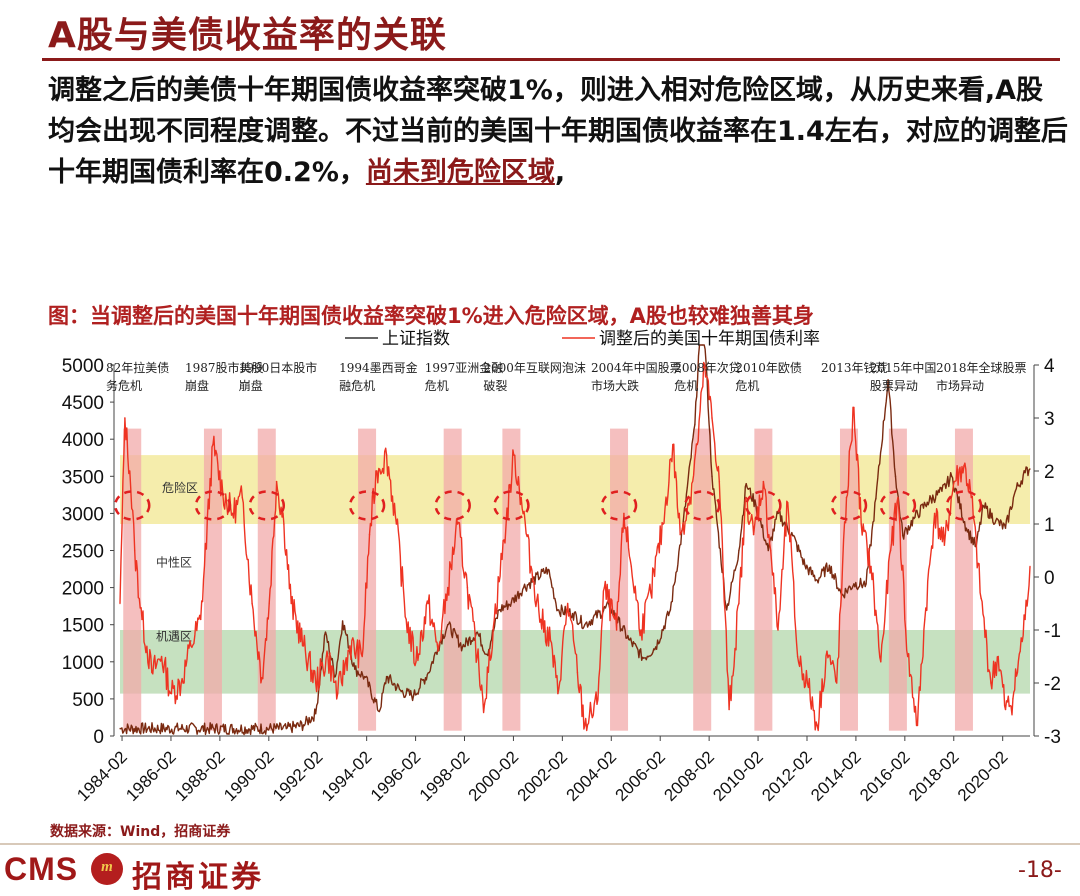 The image size is (1080, 896). What do you see at coordinates (137, 367) in the screenshot?
I see `event-label: 82年拉美债` at bounding box center [137, 367].